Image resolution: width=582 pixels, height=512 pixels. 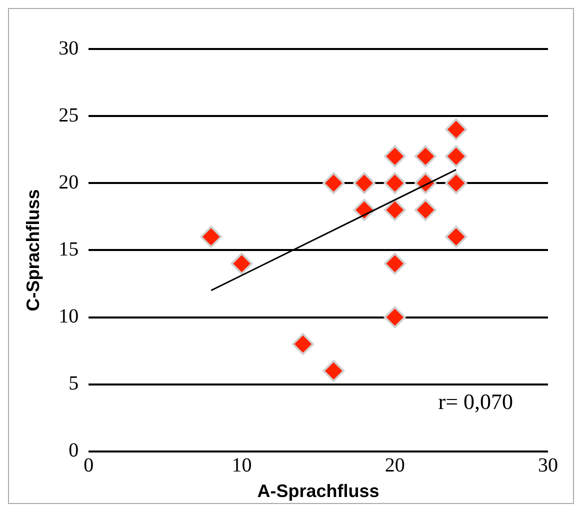 What do you see at coordinates (242, 465) in the screenshot?
I see `x-tick-label: 10` at bounding box center [242, 465].